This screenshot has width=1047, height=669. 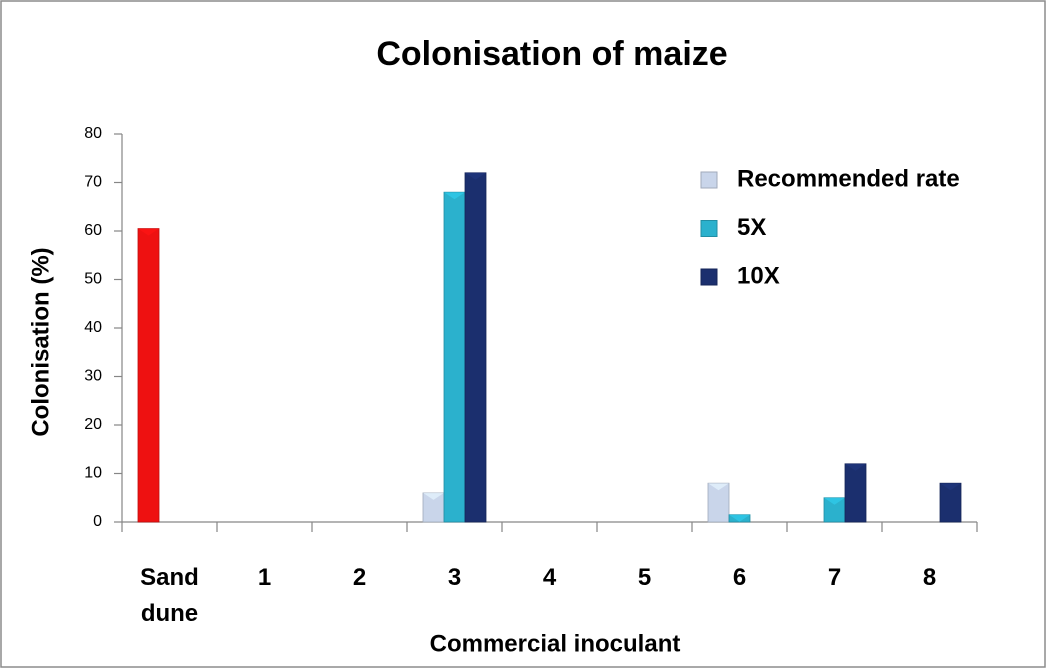 I want to click on x-tick-label: 1, so click(x=264, y=577).